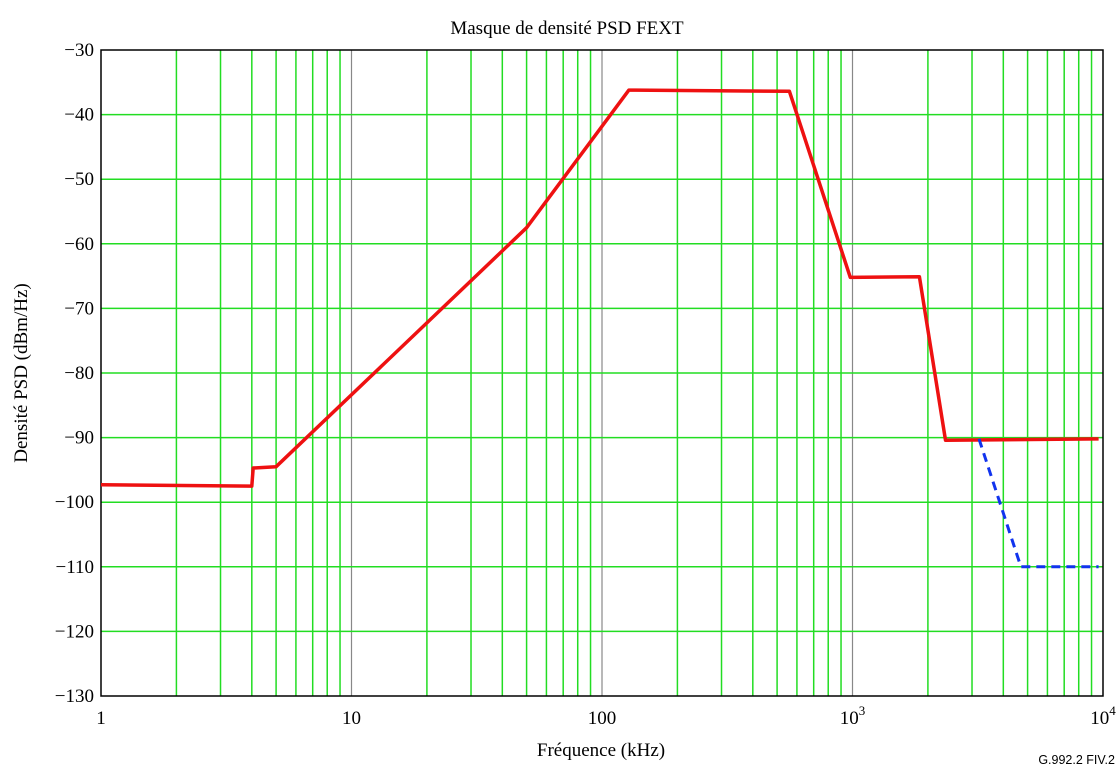 The height and width of the screenshot is (771, 1120). Describe the element at coordinates (1112, 710) in the screenshot. I see `x-tick-exponent: 4` at that location.